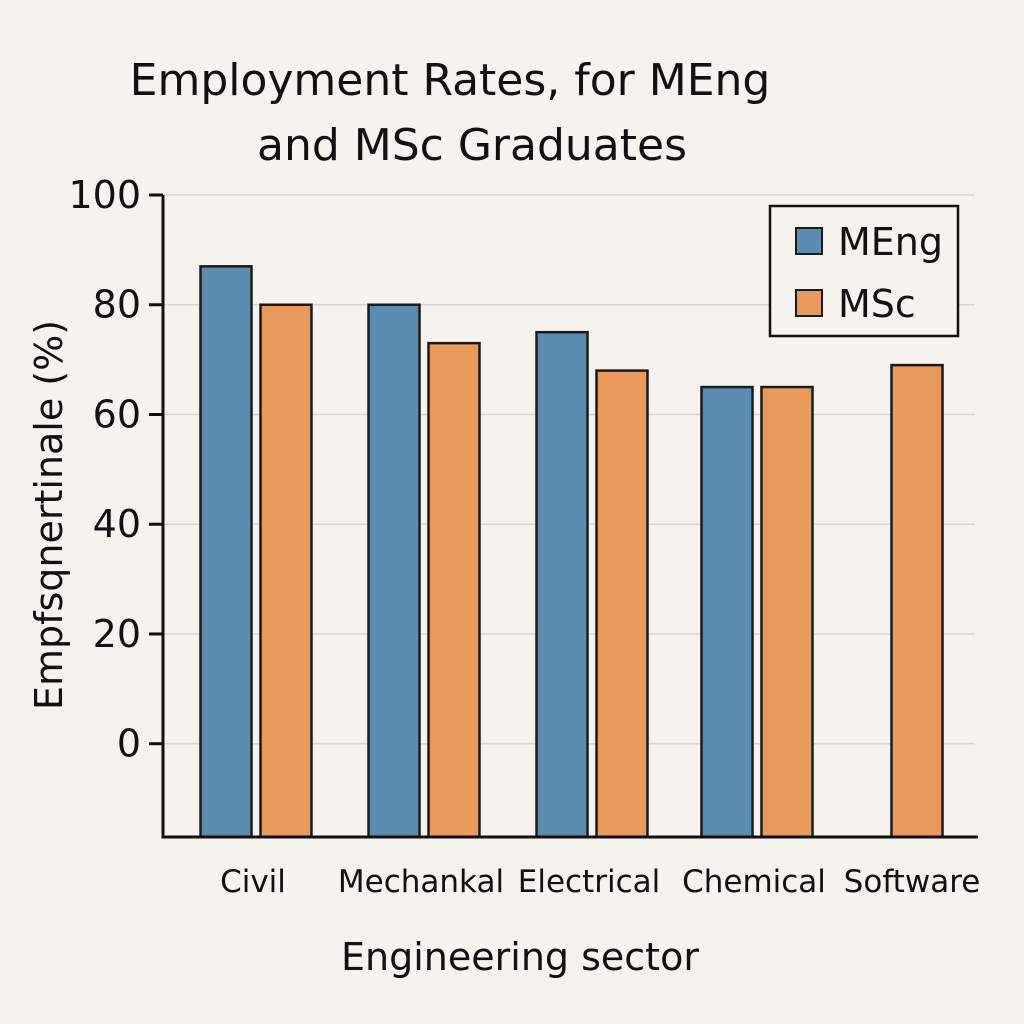 This screenshot has height=1024, width=1024. Describe the element at coordinates (589, 882) in the screenshot. I see `x-tick-label: Electrical` at that location.